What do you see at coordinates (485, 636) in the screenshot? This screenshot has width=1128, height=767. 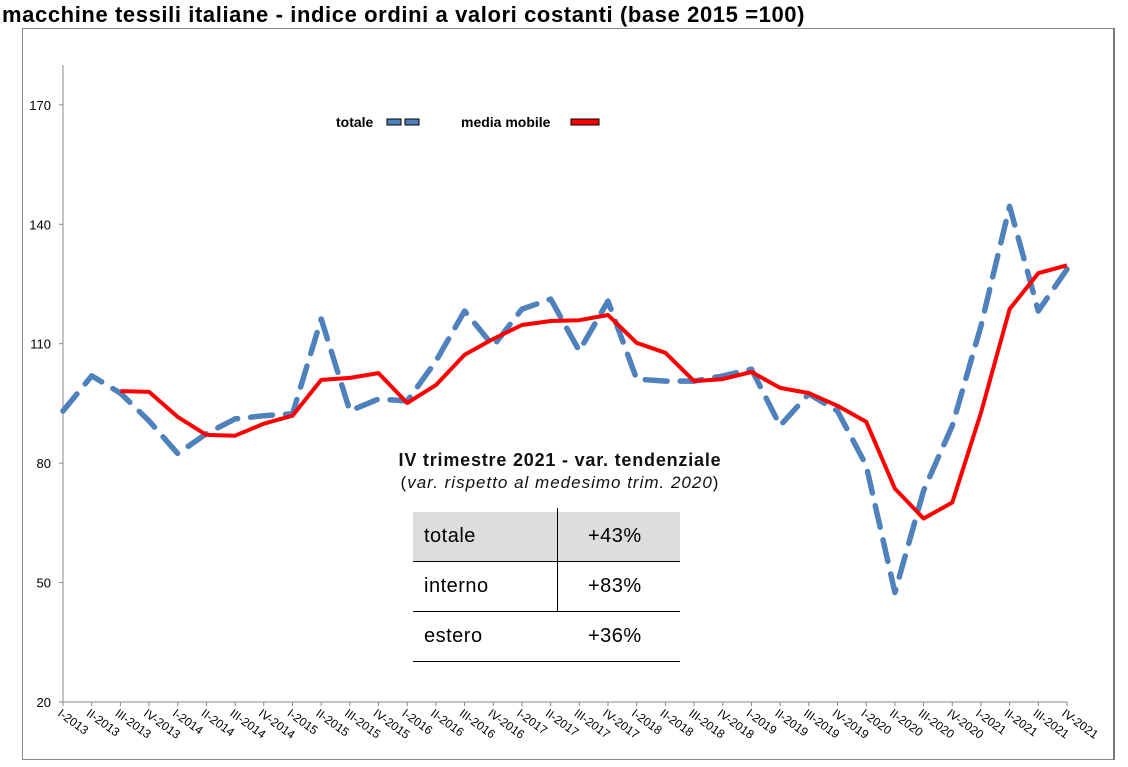 I see `row-label: estero` at bounding box center [485, 636].